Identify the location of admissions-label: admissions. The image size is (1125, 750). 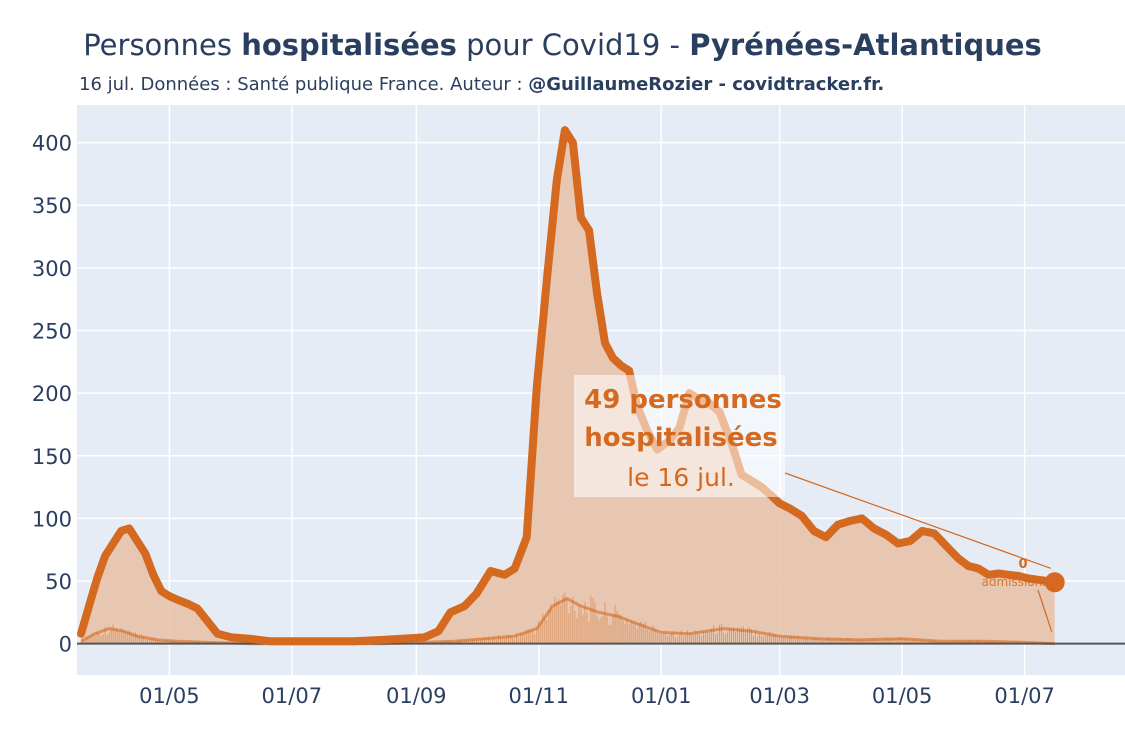
(1014, 582).